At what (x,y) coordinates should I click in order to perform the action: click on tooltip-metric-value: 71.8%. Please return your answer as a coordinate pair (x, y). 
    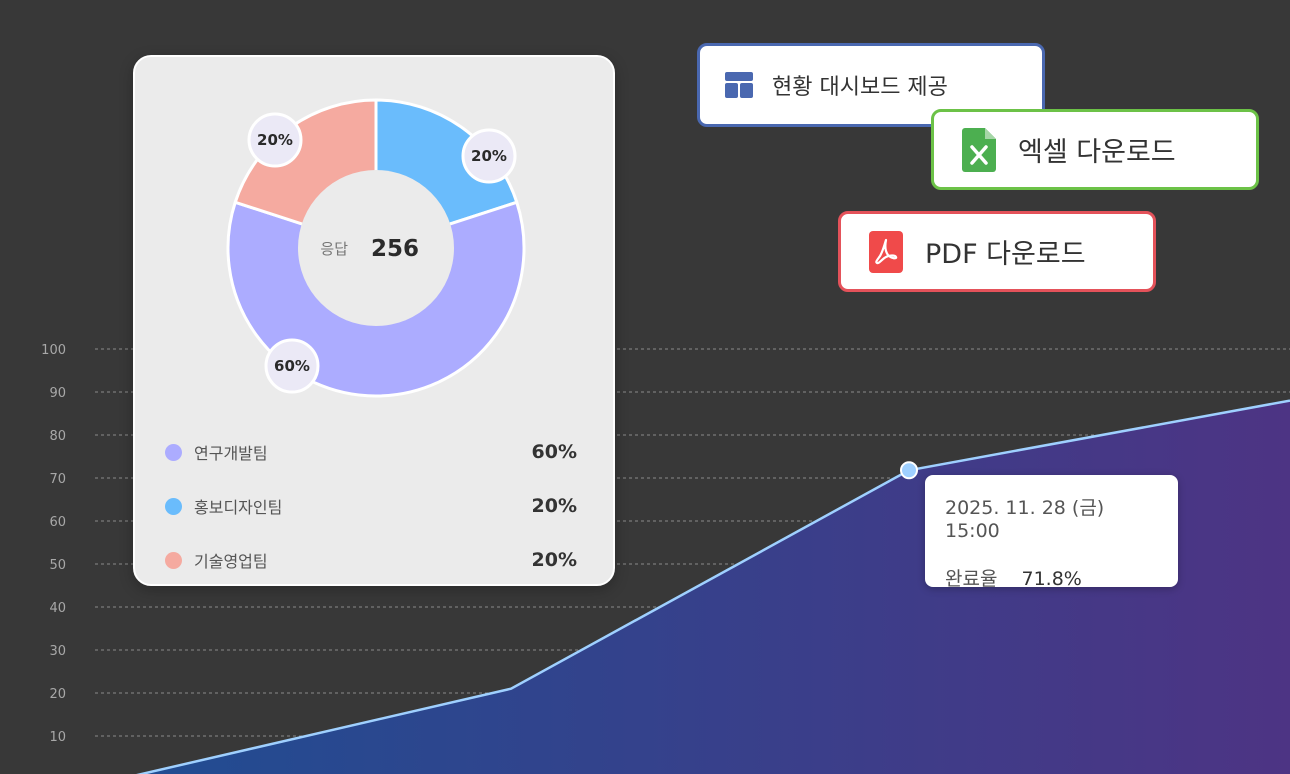
    Looking at the image, I should click on (1051, 579).